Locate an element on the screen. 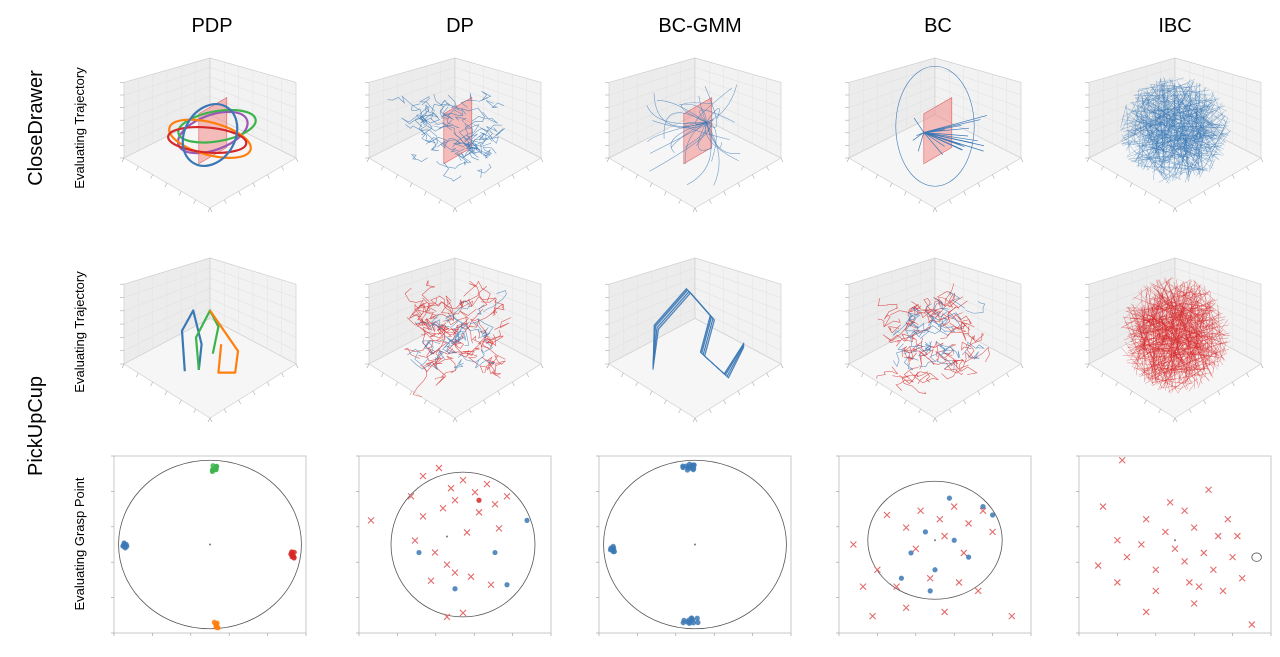 The image size is (1280, 657). trajectory-path is located at coordinates (191, 340).